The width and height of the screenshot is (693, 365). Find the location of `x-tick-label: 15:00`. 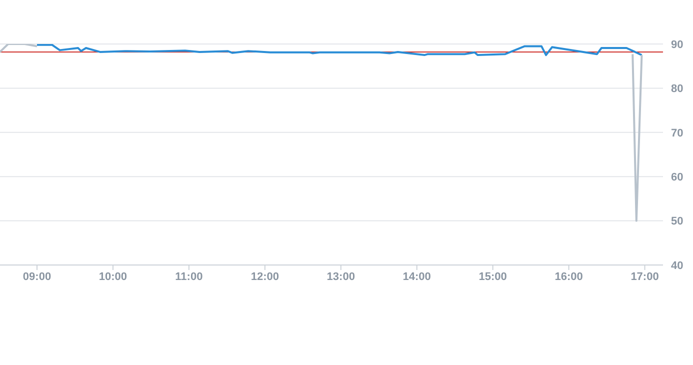

x-tick-label: 15:00 is located at coordinates (492, 276).